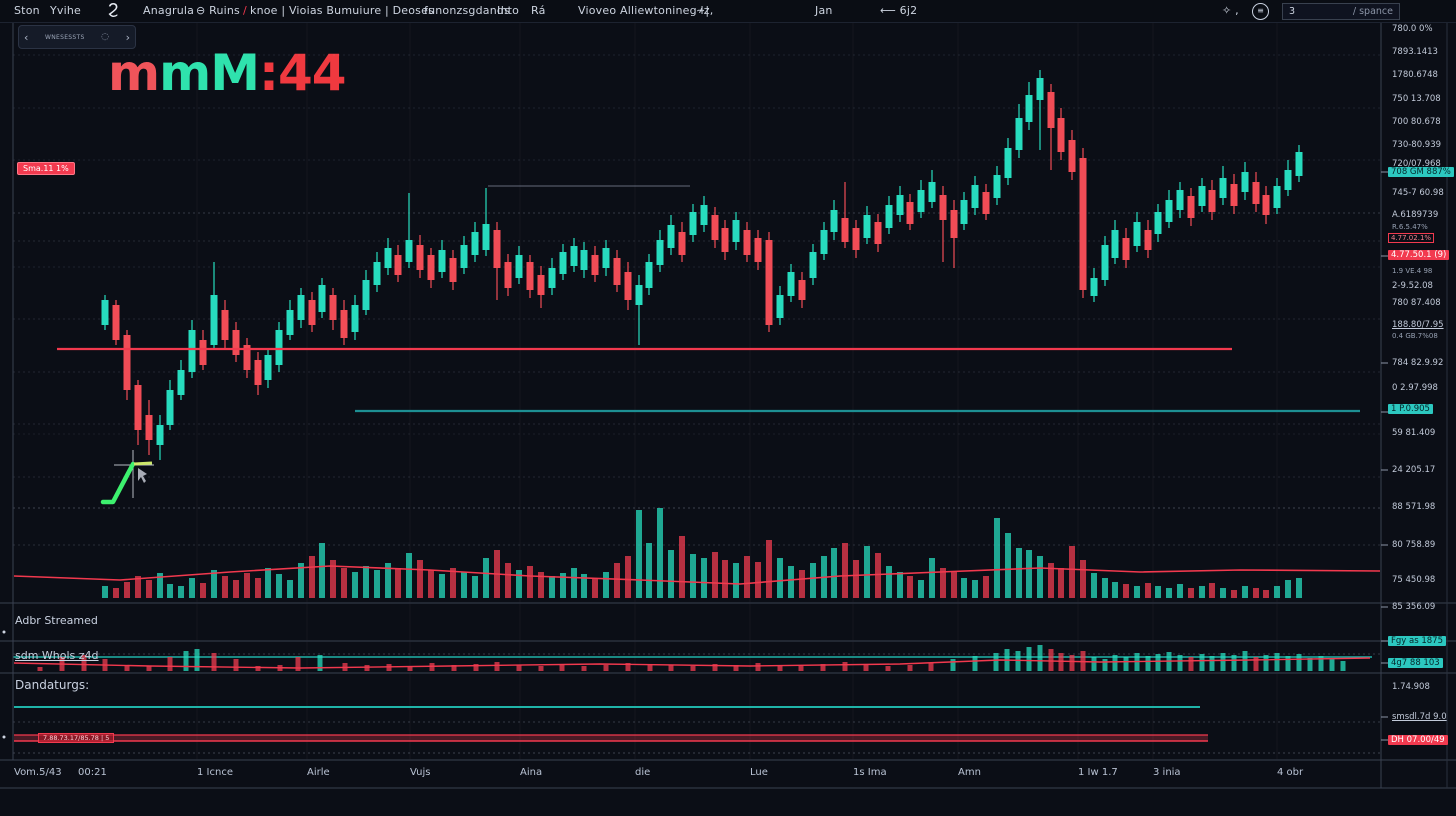 The image size is (1456, 816). What do you see at coordinates (1167, 772) in the screenshot?
I see `time-label: 3 inia` at bounding box center [1167, 772].